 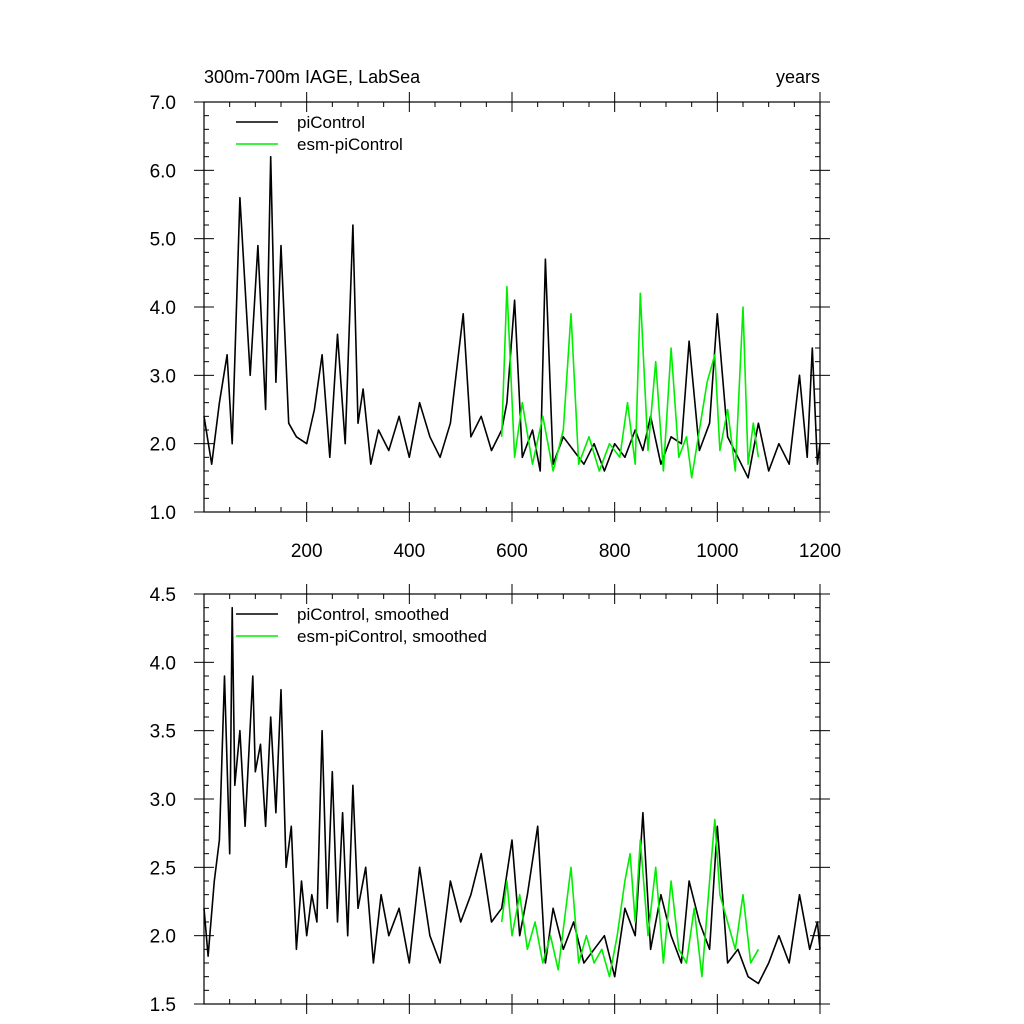 What do you see at coordinates (163, 513) in the screenshot?
I see `top-y-tick-label: 1.0` at bounding box center [163, 513].